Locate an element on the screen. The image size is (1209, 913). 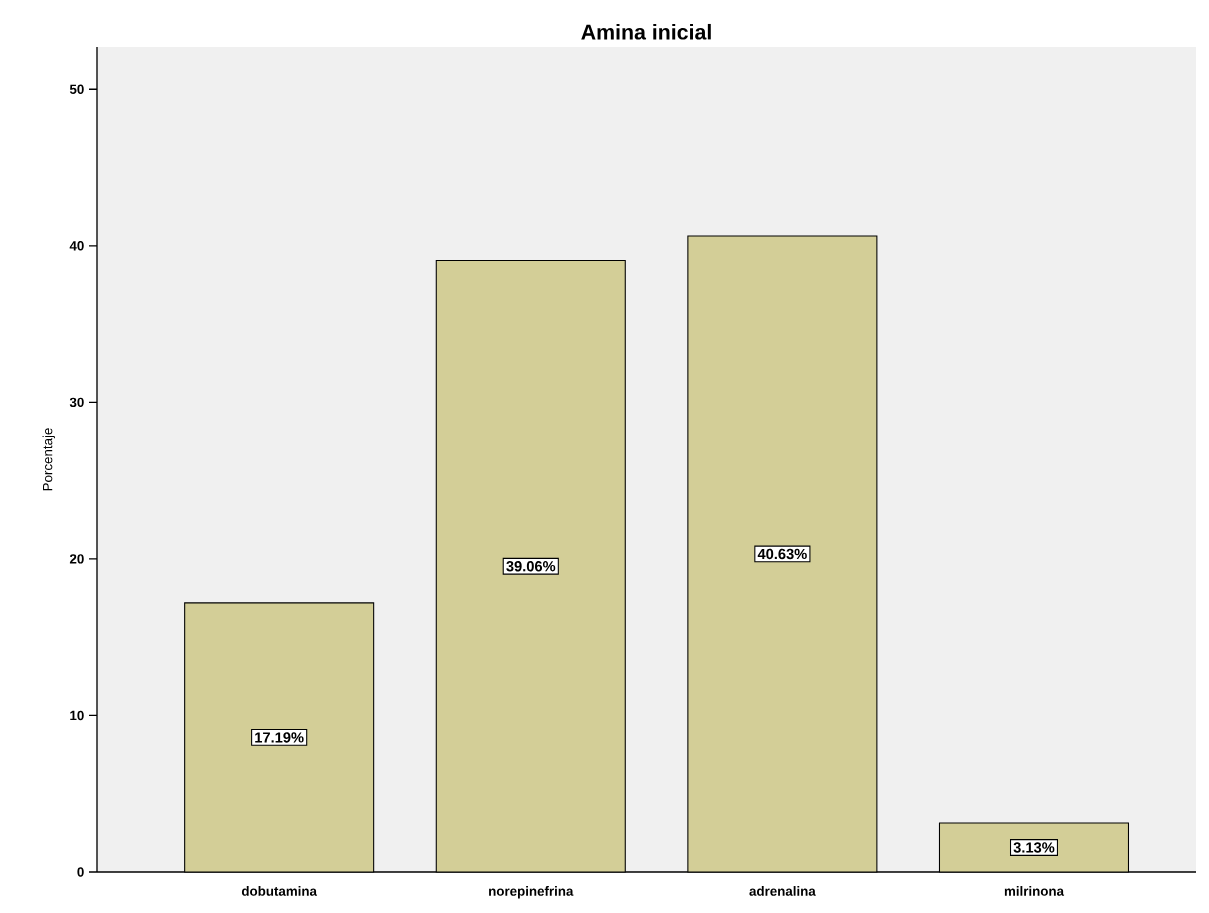
y-tick-label: 10 is located at coordinates (77, 715).